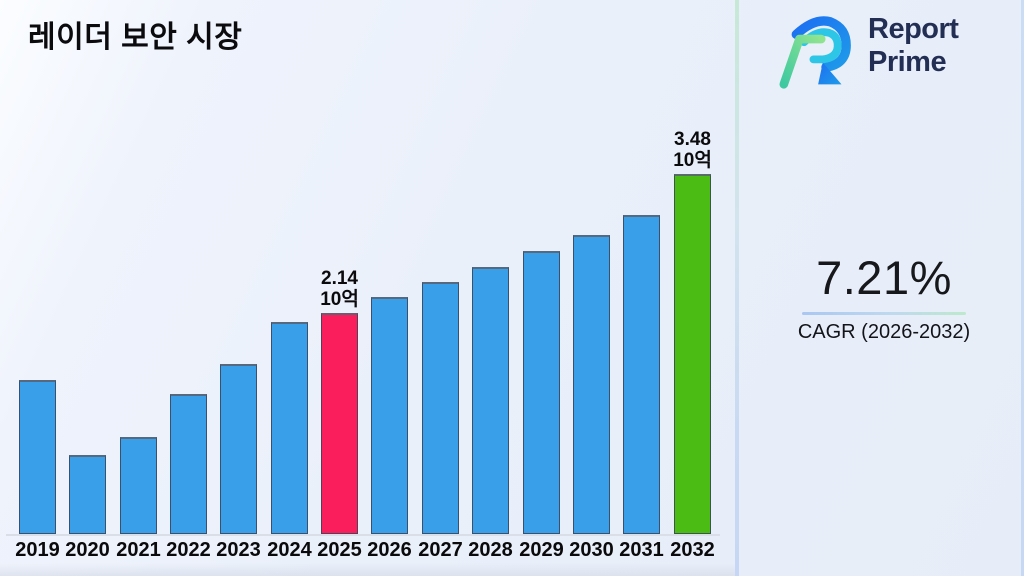 The width and height of the screenshot is (1024, 576). Describe the element at coordinates (1022, 288) in the screenshot. I see `right-edge-line` at that location.